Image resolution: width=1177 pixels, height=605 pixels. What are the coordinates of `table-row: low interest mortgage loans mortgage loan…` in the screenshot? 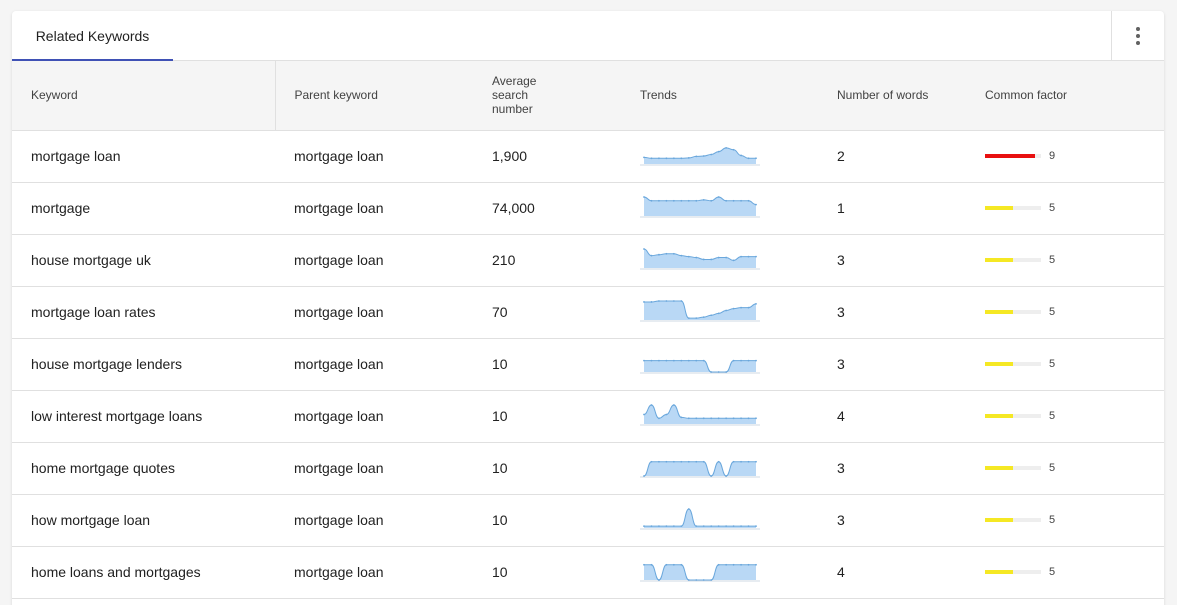 It's located at (588, 416).